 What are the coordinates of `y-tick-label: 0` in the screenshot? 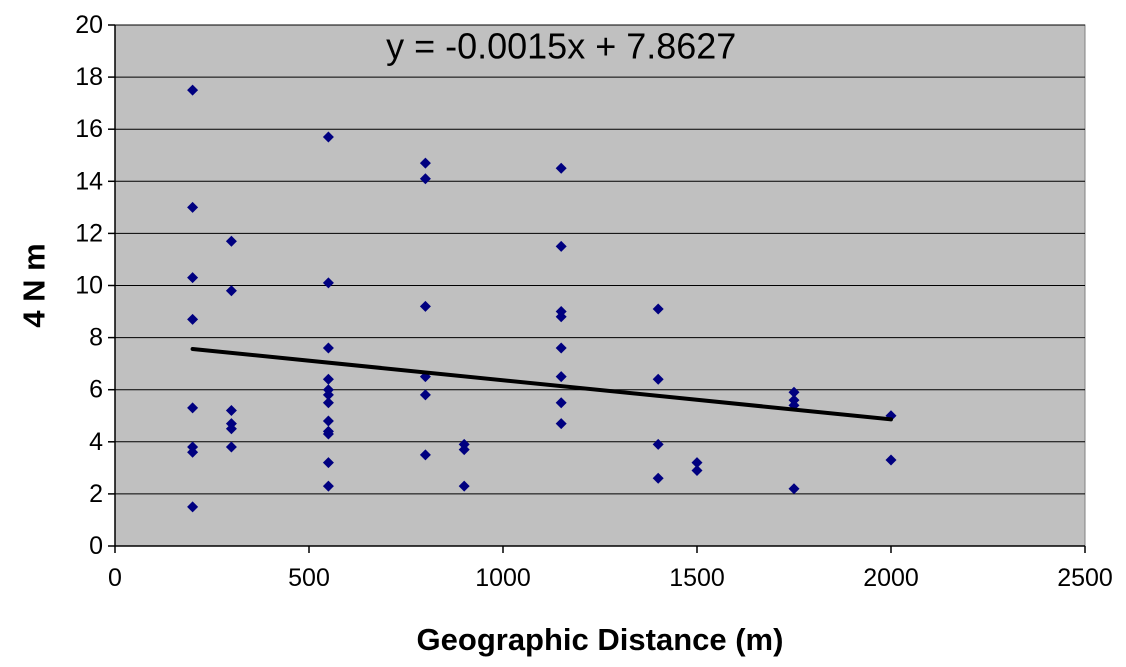 It's located at (96, 546).